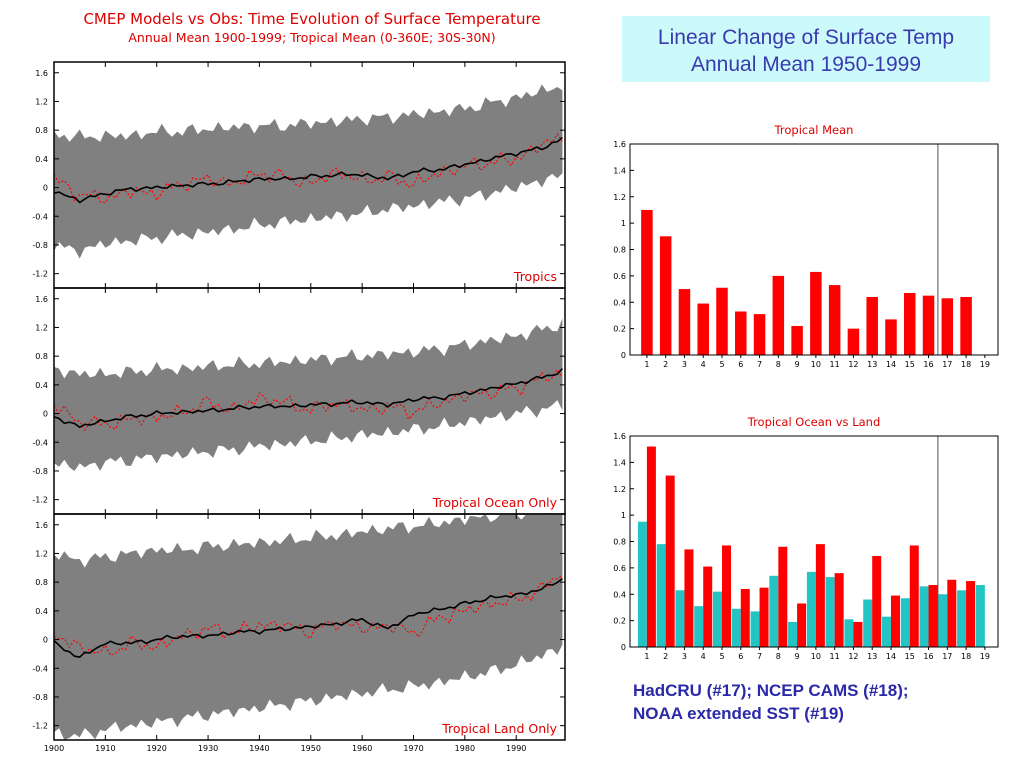  What do you see at coordinates (806, 37) in the screenshot?
I see `linear-change-title-line1: Linear Change of Surface Temp` at bounding box center [806, 37].